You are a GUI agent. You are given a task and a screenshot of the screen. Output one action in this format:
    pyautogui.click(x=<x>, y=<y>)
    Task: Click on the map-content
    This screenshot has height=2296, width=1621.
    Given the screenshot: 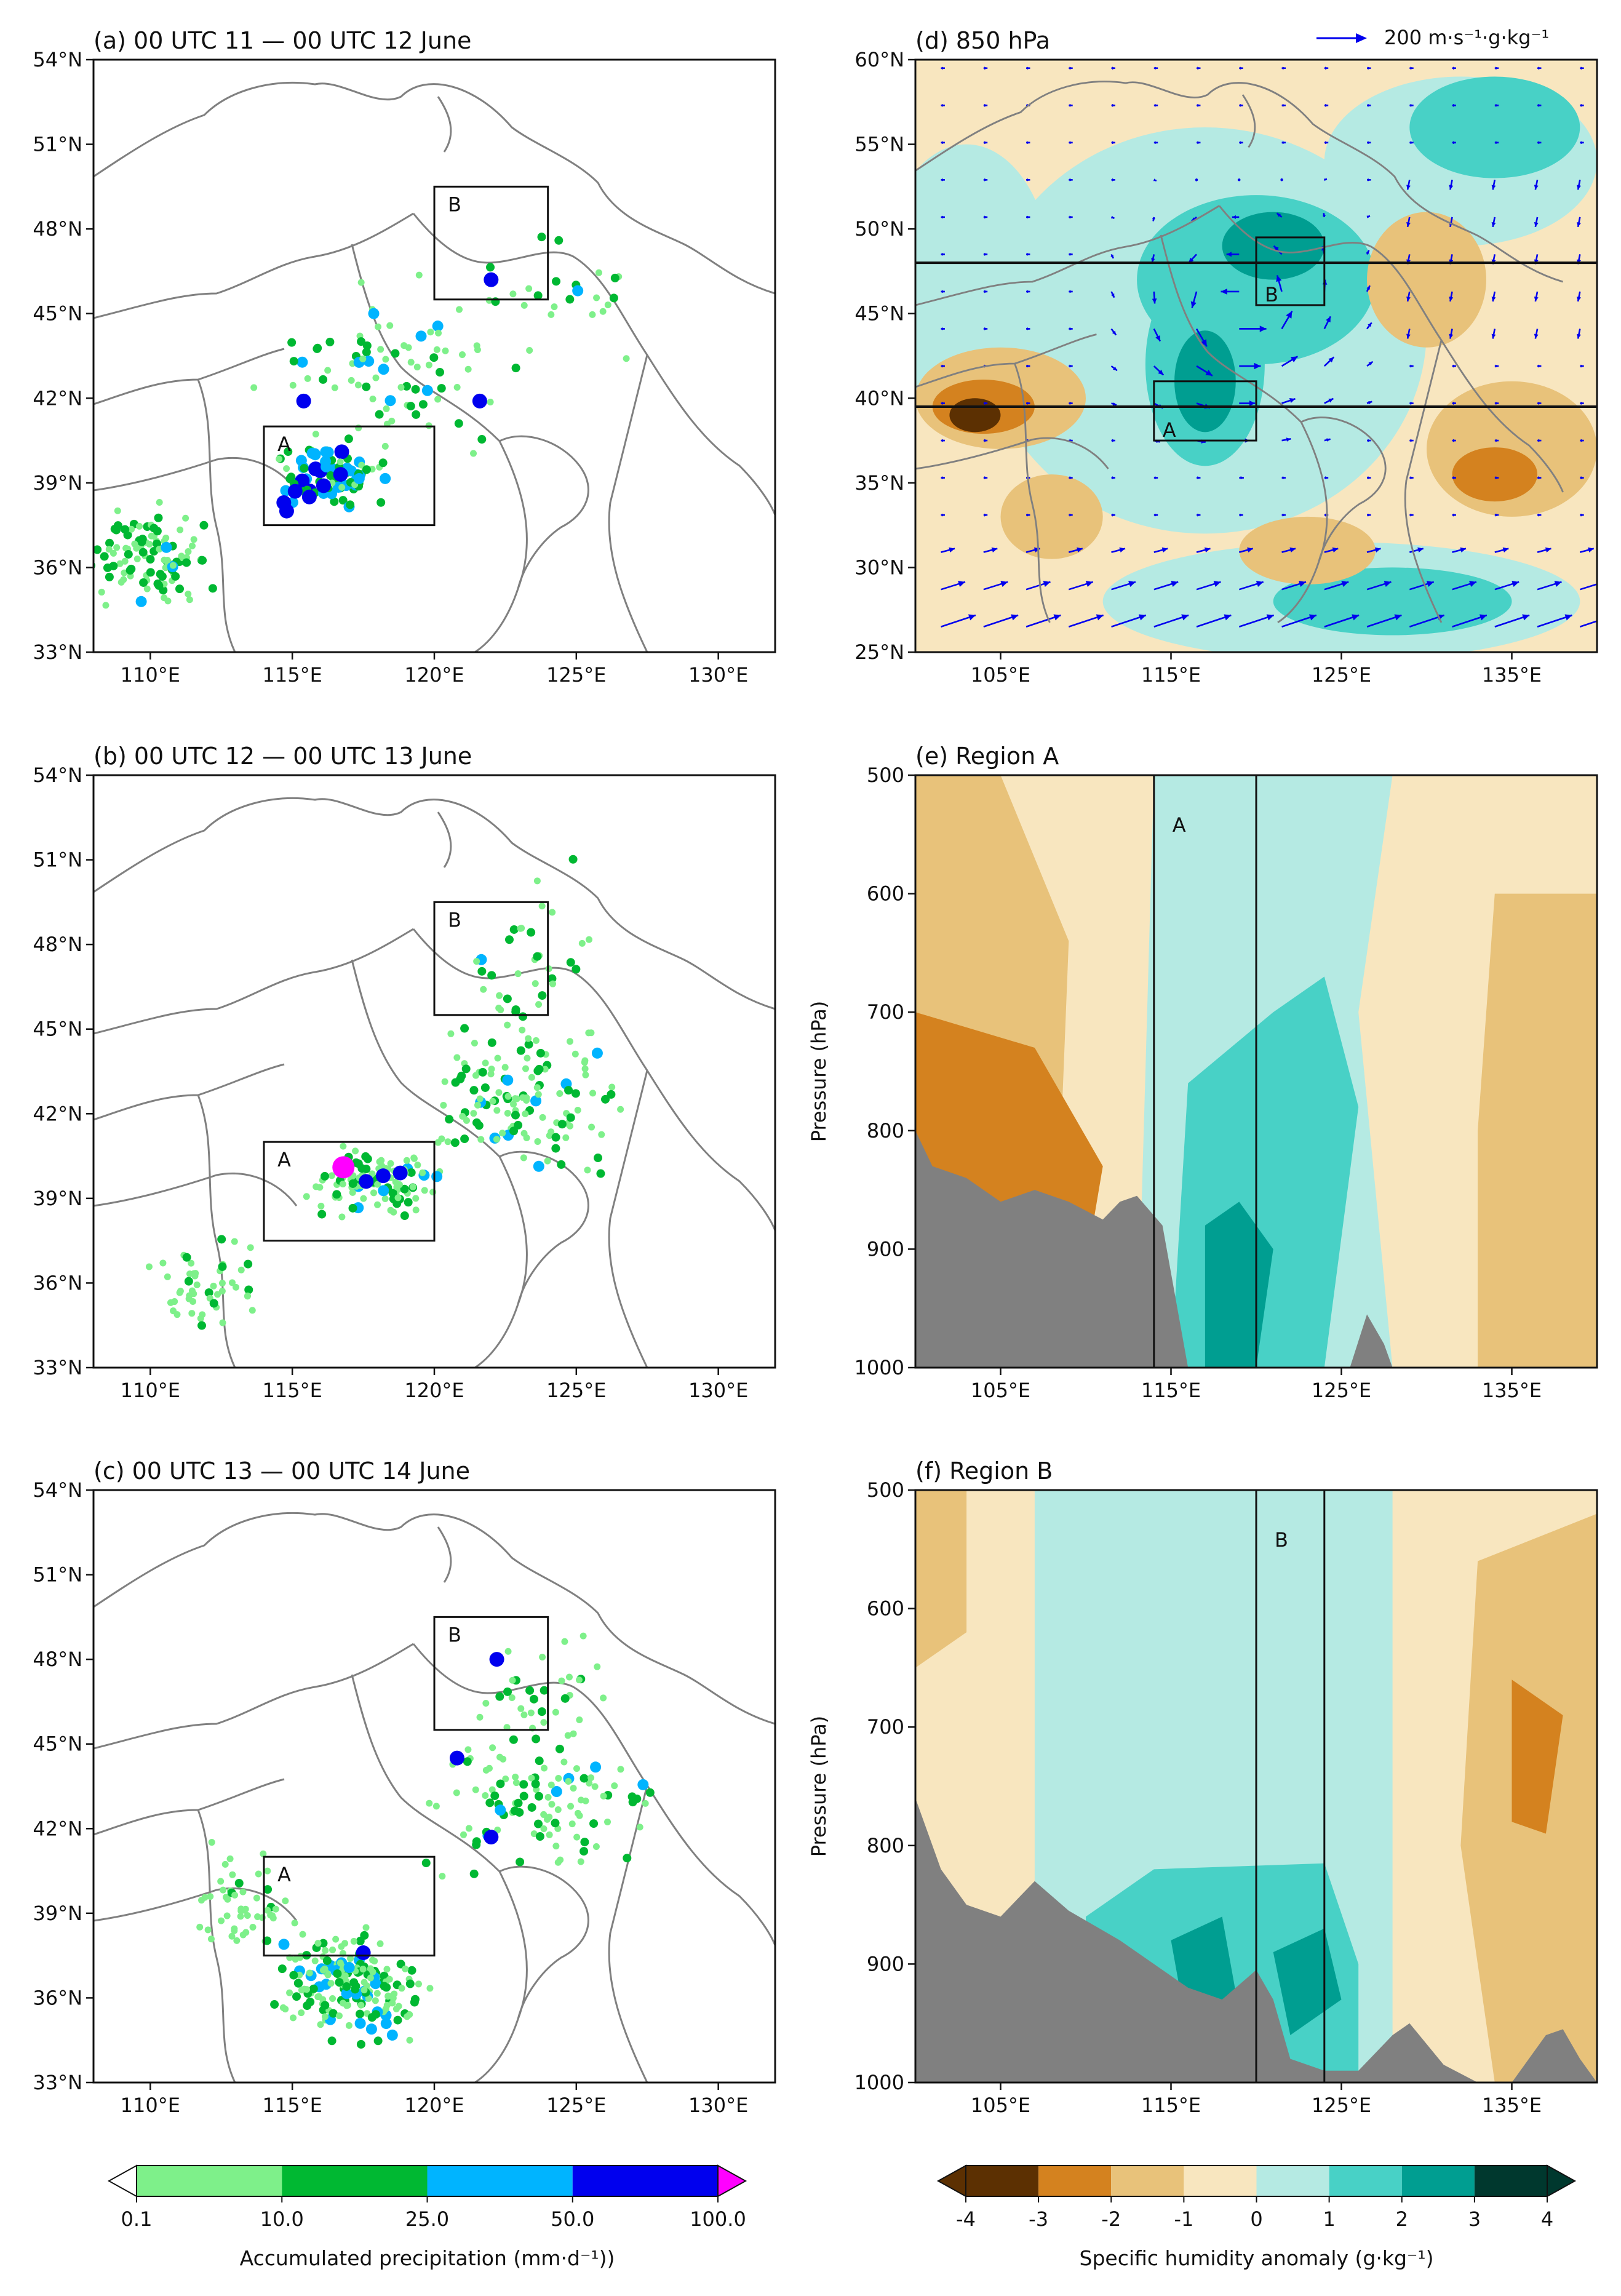 What is the action you would take?
    pyautogui.click(x=1256, y=356)
    